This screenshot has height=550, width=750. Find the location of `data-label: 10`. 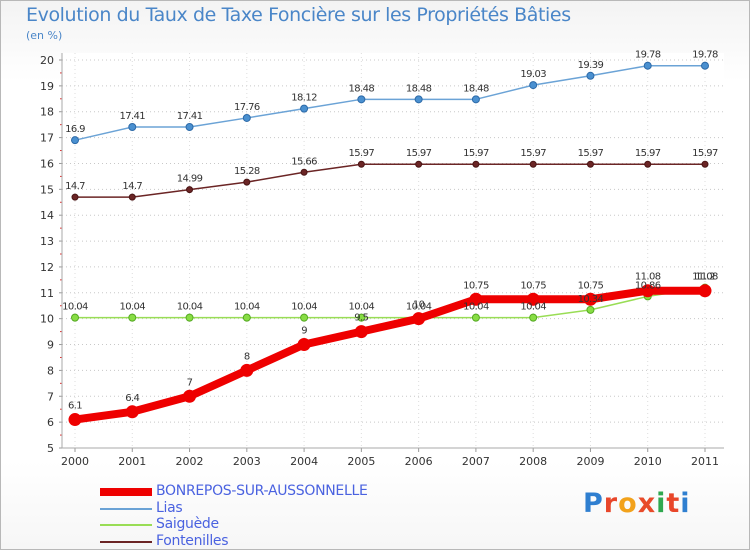

data-label: 10 is located at coordinates (419, 305).